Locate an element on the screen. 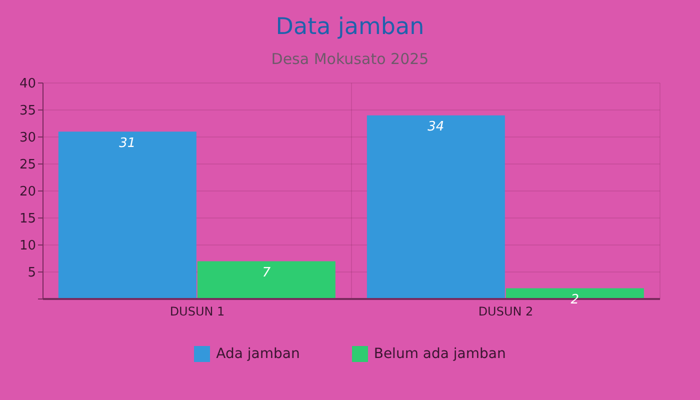 The image size is (700, 400). chart-title: Data jamban is located at coordinates (350, 27).